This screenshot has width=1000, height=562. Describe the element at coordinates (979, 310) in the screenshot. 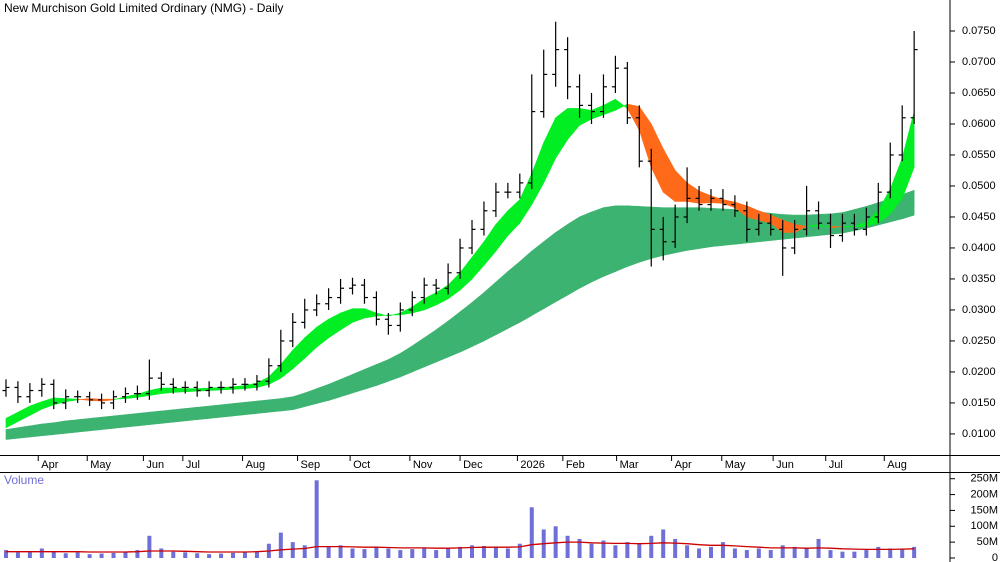

I see `y-tick-label: 0.0300` at that location.